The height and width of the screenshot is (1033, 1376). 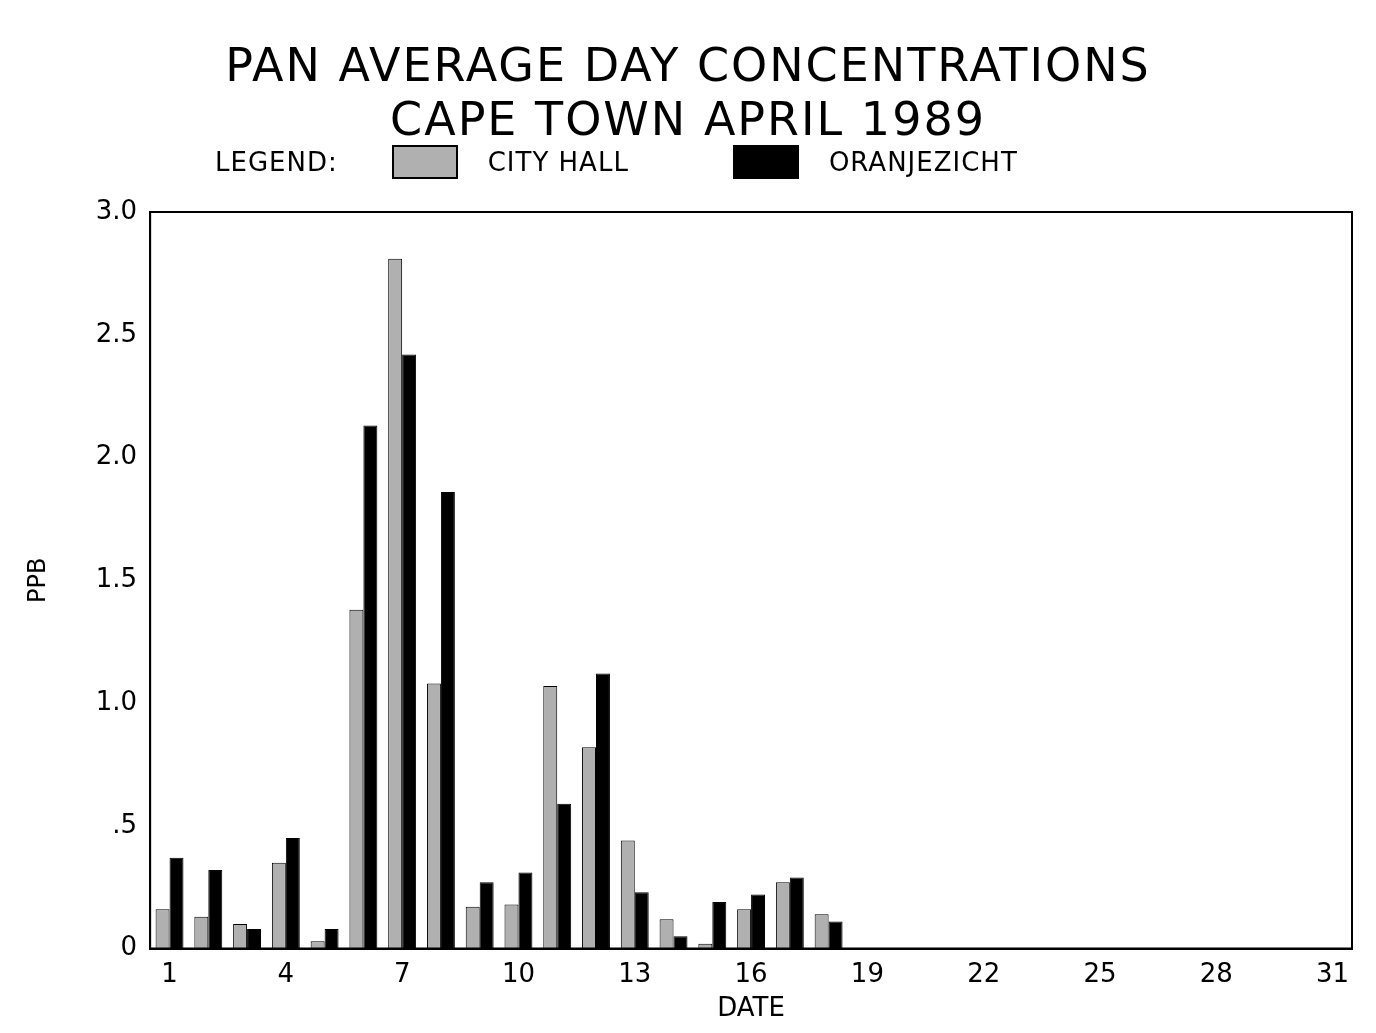 I want to click on chart-subtitle: CAPE TOWN APRIL 1989, so click(x=688, y=119).